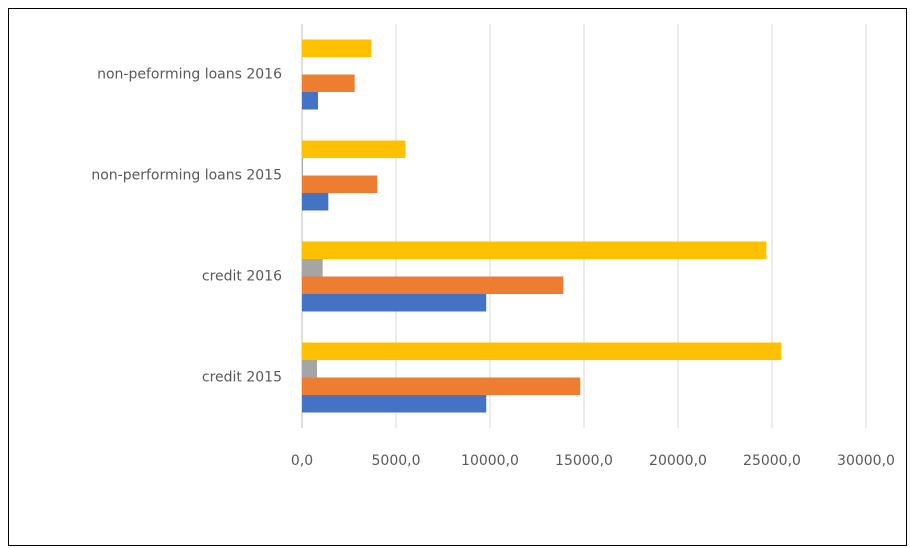 The width and height of the screenshot is (910, 548). What do you see at coordinates (584, 461) in the screenshot?
I see `x-tick-label: 15000,0` at bounding box center [584, 461].